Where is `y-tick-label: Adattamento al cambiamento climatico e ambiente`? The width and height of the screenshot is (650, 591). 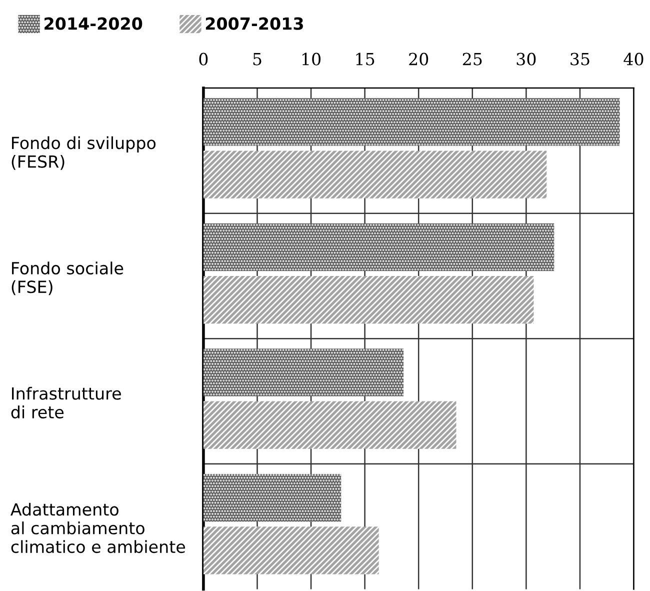
y-tick-label: Adattamento al cambiamento climatico e ambiente is located at coordinates (98, 528).